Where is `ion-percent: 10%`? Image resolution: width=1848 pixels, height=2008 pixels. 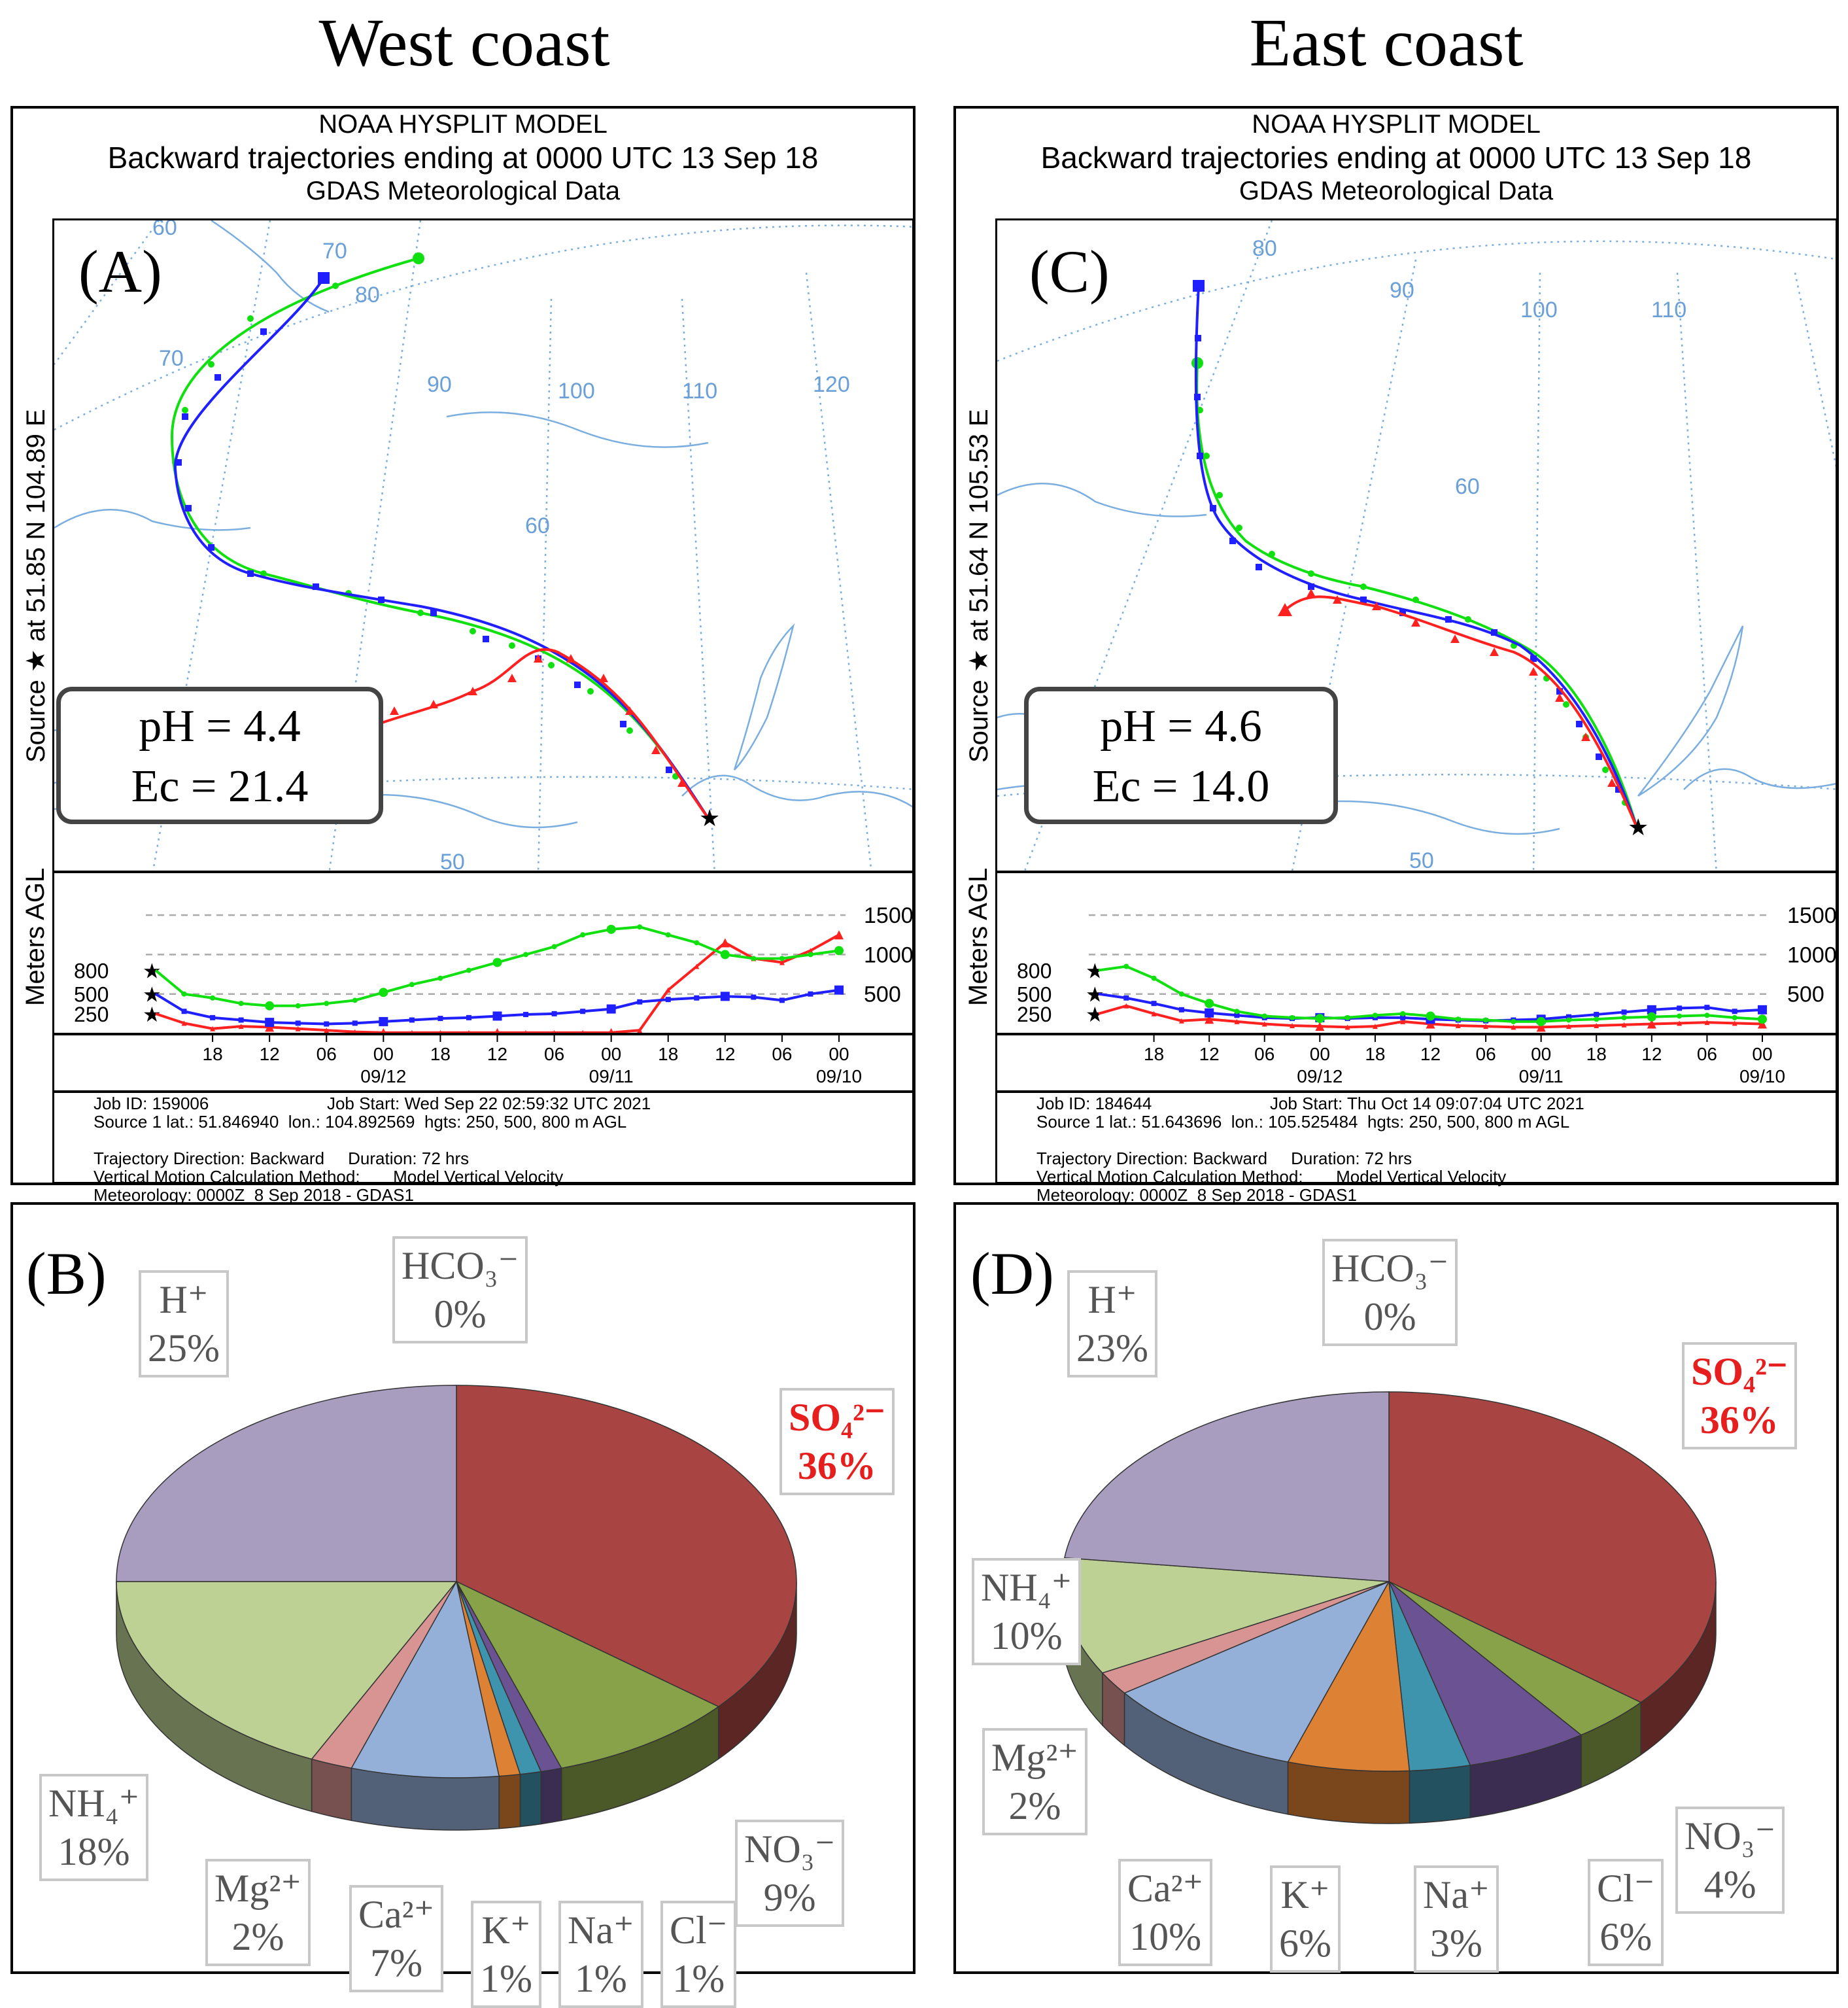 ion-percent: 10% is located at coordinates (1026, 1635).